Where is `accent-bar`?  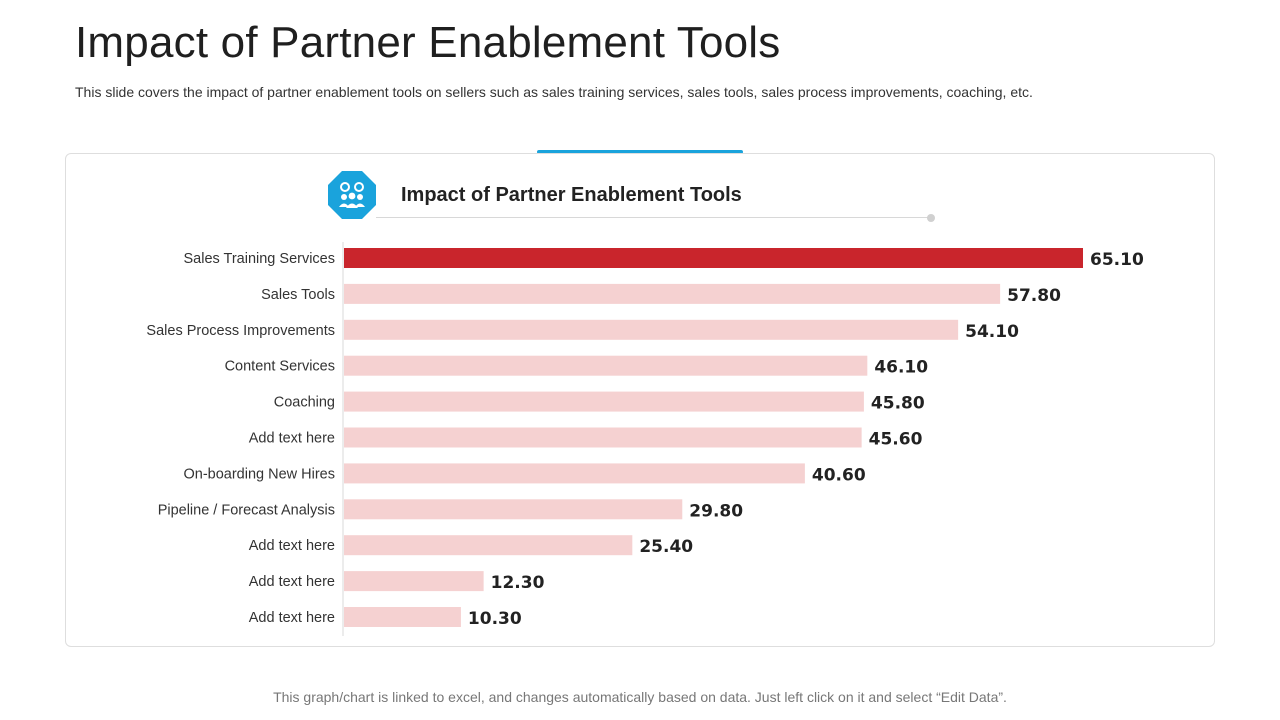
accent-bar is located at coordinates (640, 152).